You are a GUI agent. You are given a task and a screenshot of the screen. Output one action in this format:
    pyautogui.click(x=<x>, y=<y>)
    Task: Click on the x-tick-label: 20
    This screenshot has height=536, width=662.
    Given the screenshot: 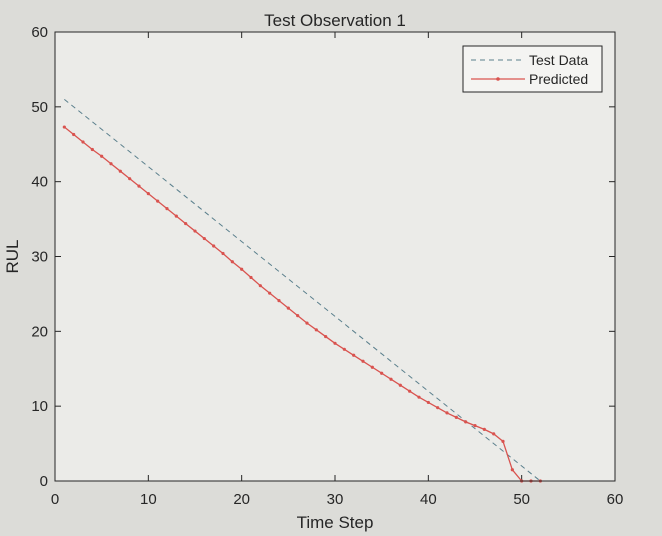 What is the action you would take?
    pyautogui.click(x=241, y=499)
    